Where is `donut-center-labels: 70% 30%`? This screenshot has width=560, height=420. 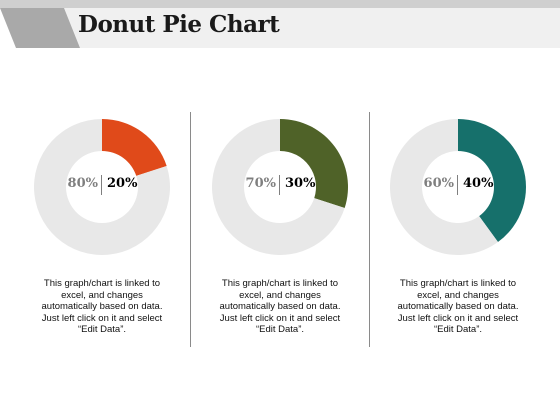
donut-center-labels: 70% 30% is located at coordinates (280, 185).